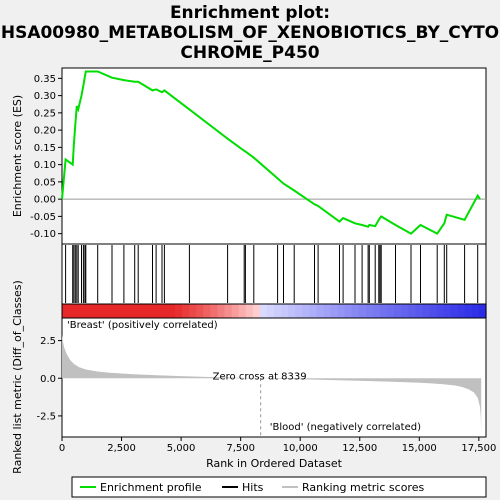 The image size is (500, 504). Describe the element at coordinates (151, 487) in the screenshot. I see `legend-label-enrichment-profile: Enrichment profile` at that location.